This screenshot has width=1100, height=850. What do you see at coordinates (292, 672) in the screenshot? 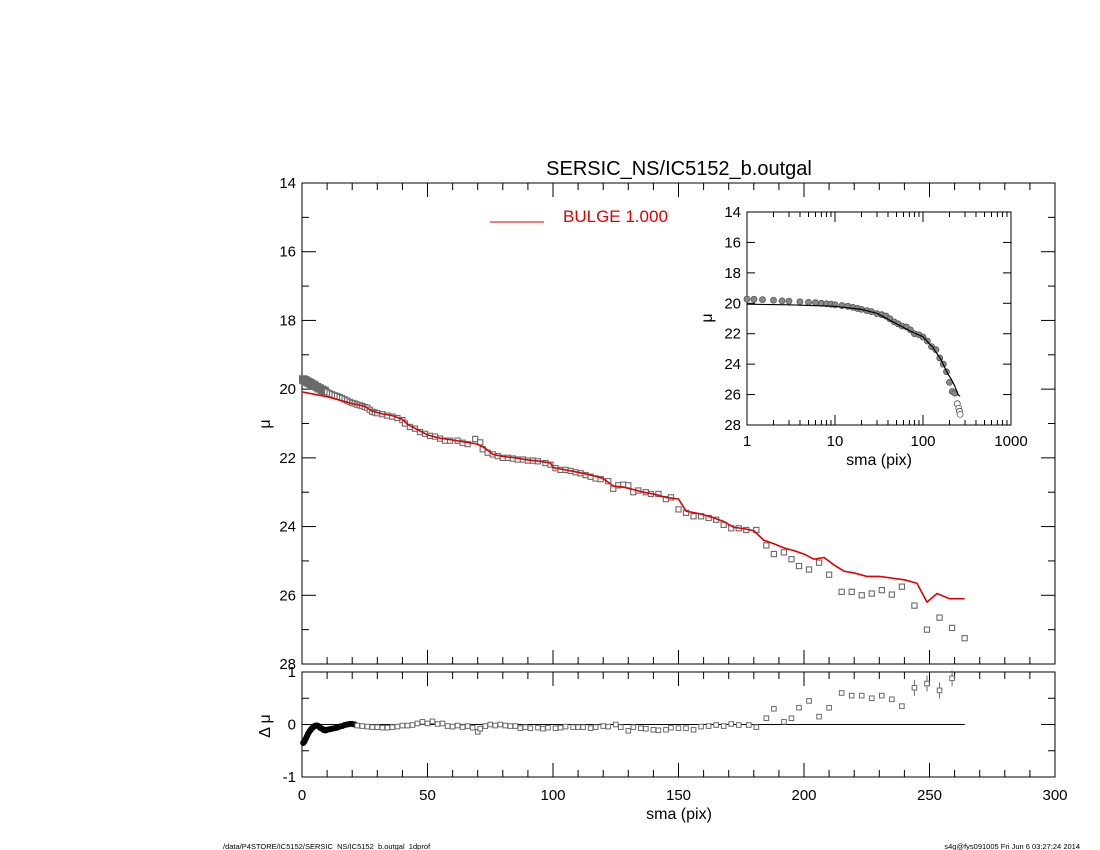
I see `residual-y-tick-label: 1` at bounding box center [292, 672].